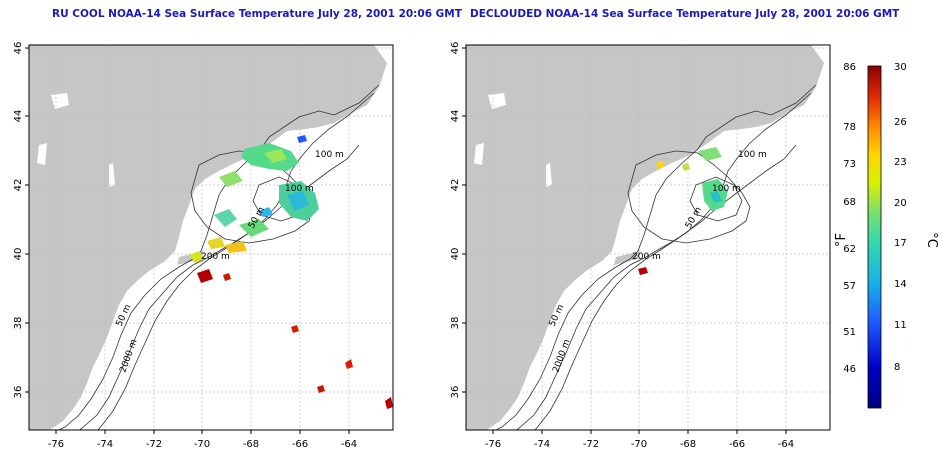  Describe the element at coordinates (849, 332) in the screenshot. I see `colorbar-f-tick: 51` at that location.